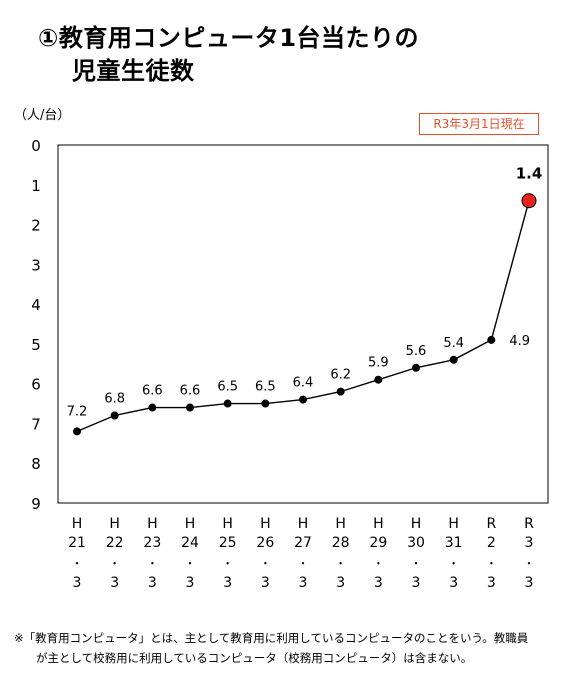  What do you see at coordinates (416, 351) in the screenshot?
I see `data-label: 5.6` at bounding box center [416, 351].